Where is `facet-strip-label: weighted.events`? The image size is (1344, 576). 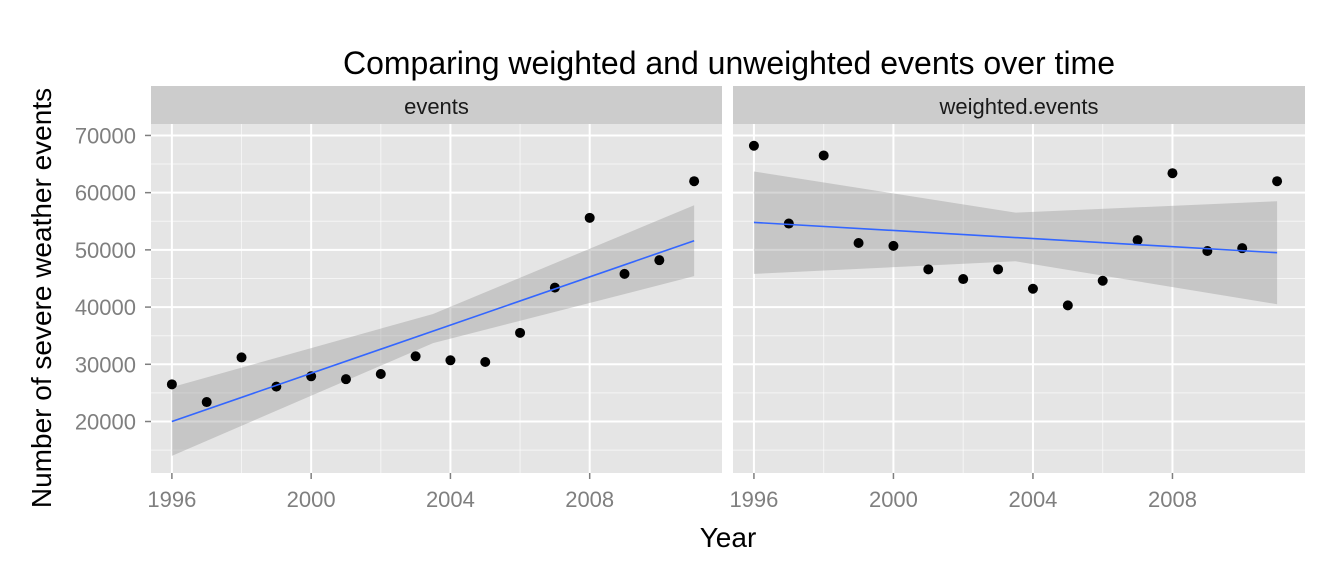 facet-strip-label: weighted.events is located at coordinates (1019, 106).